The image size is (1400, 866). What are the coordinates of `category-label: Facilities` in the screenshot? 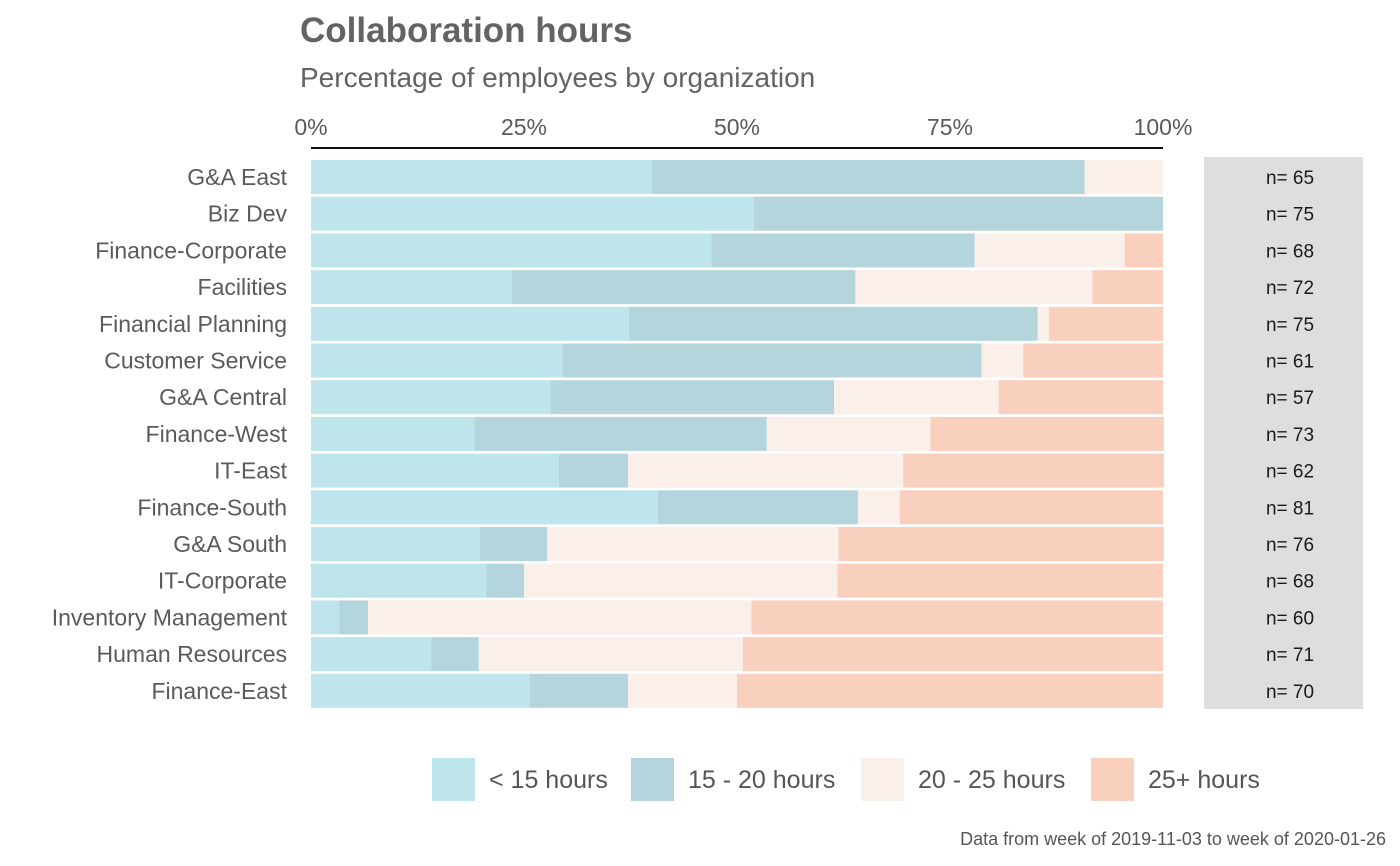 It's located at (242, 287).